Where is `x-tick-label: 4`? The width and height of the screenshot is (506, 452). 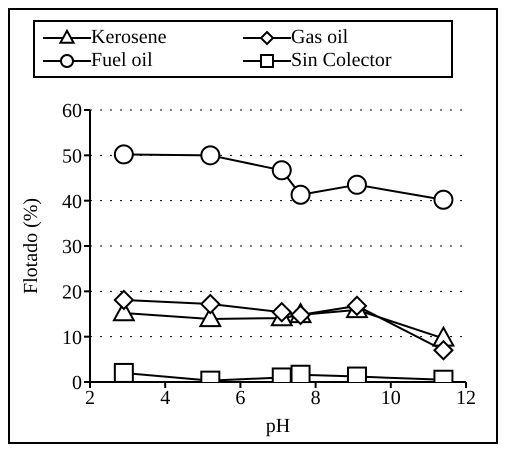
x-tick-label: 4 is located at coordinates (165, 398).